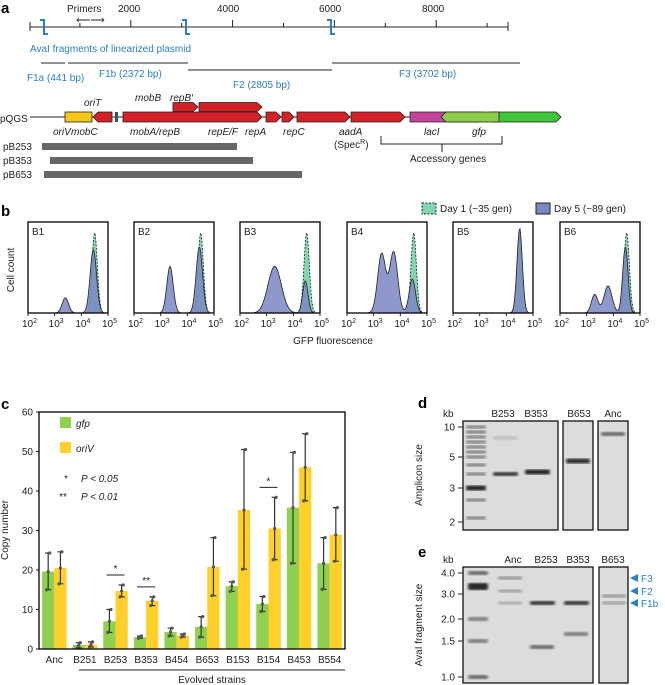 This screenshot has width=665, height=685. Describe the element at coordinates (62, 132) in the screenshot. I see `gene-label: oriV` at that location.